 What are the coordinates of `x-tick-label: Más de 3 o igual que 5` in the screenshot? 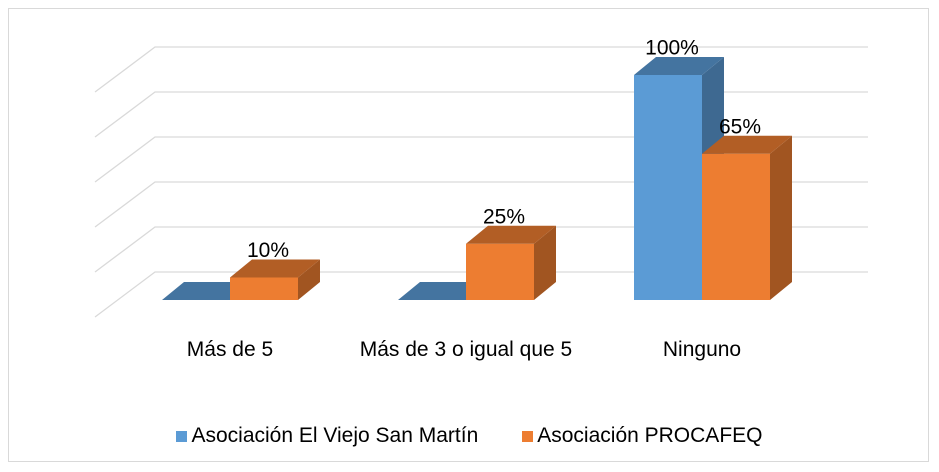 It's located at (466, 349).